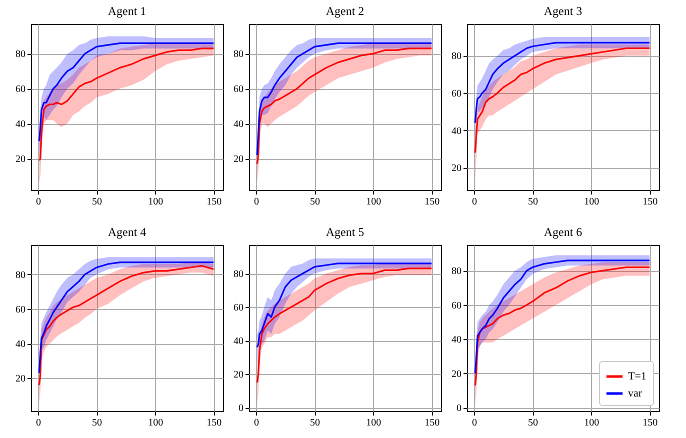 This screenshot has width=686, height=438. What do you see at coordinates (635, 394) in the screenshot?
I see `legend-label: var` at bounding box center [635, 394].